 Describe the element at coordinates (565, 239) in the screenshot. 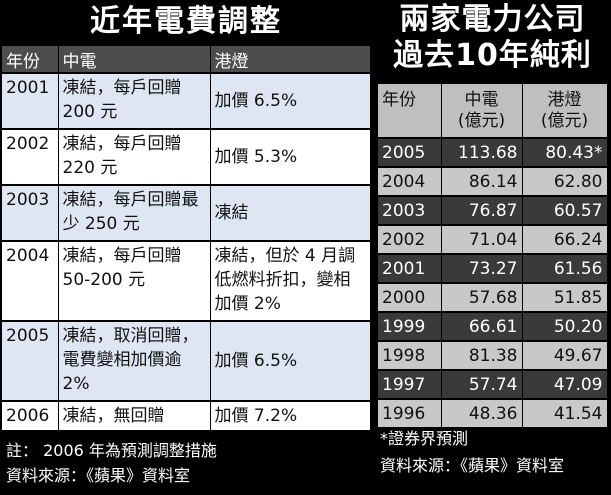

I see `row-hk: 66.24` at that location.